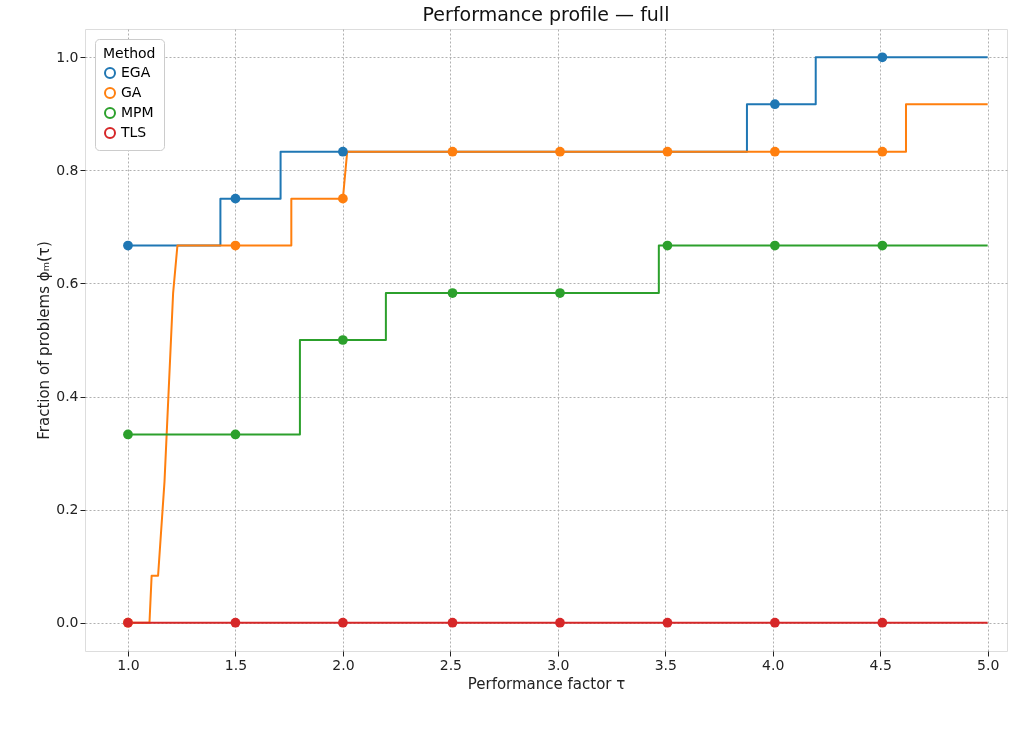 This screenshot has height=733, width=1034. Describe the element at coordinates (67, 509) in the screenshot. I see `y-tick-label: 0.2` at that location.